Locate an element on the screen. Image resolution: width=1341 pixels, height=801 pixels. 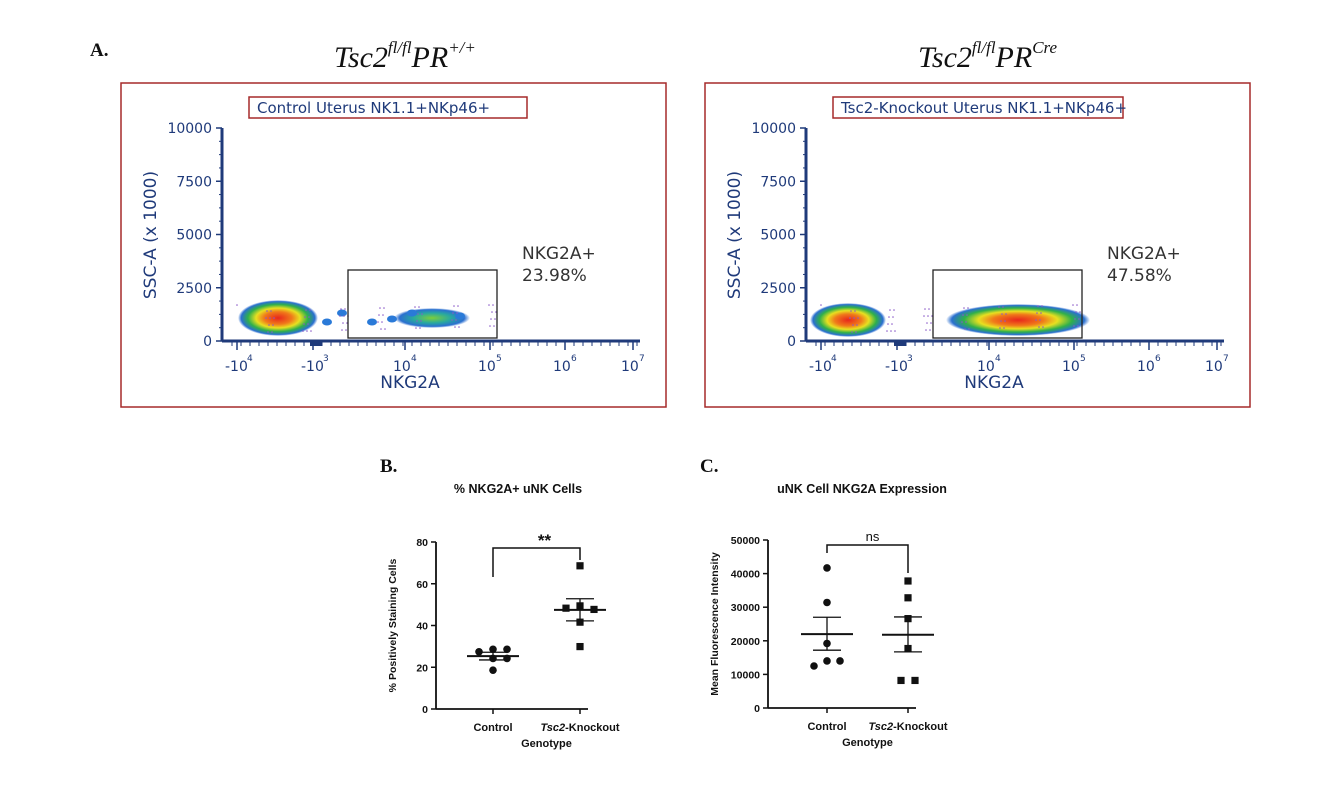
x-axis-marker is located at coordinates (900, 343).